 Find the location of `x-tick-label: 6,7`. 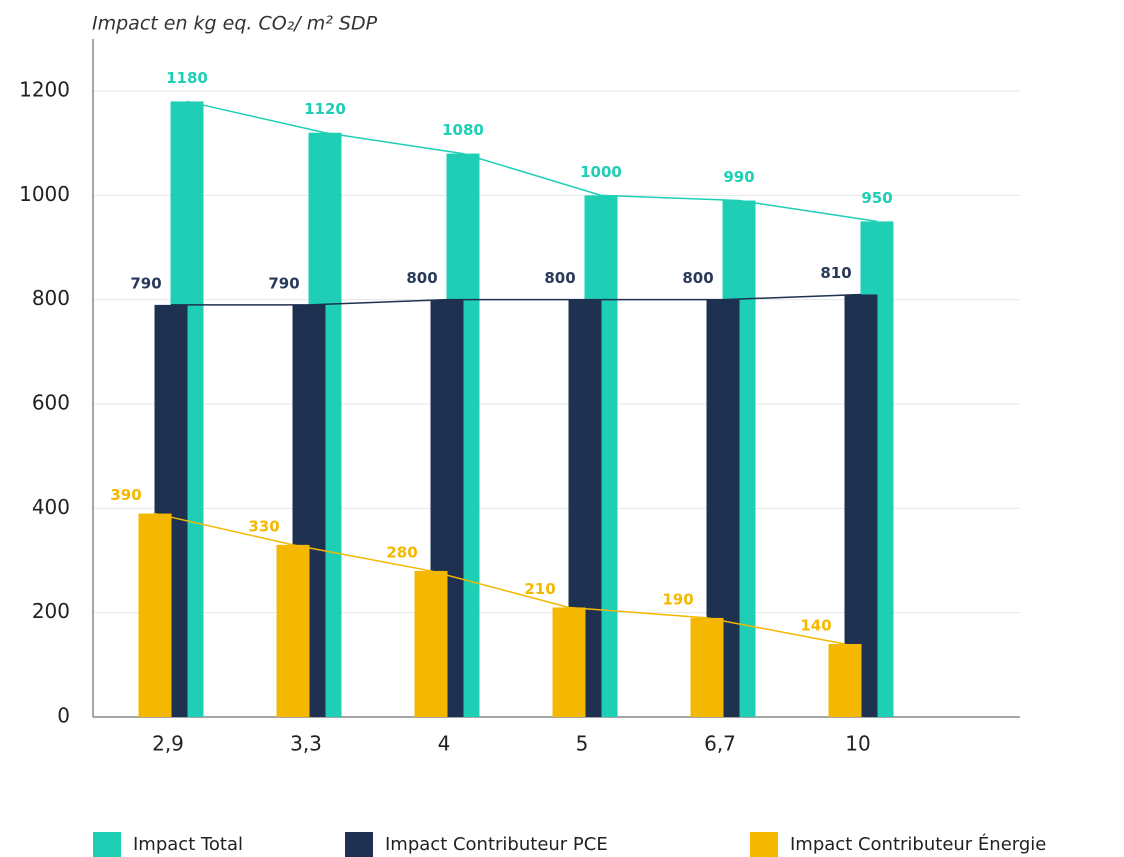

x-tick-label: 6,7 is located at coordinates (720, 744).